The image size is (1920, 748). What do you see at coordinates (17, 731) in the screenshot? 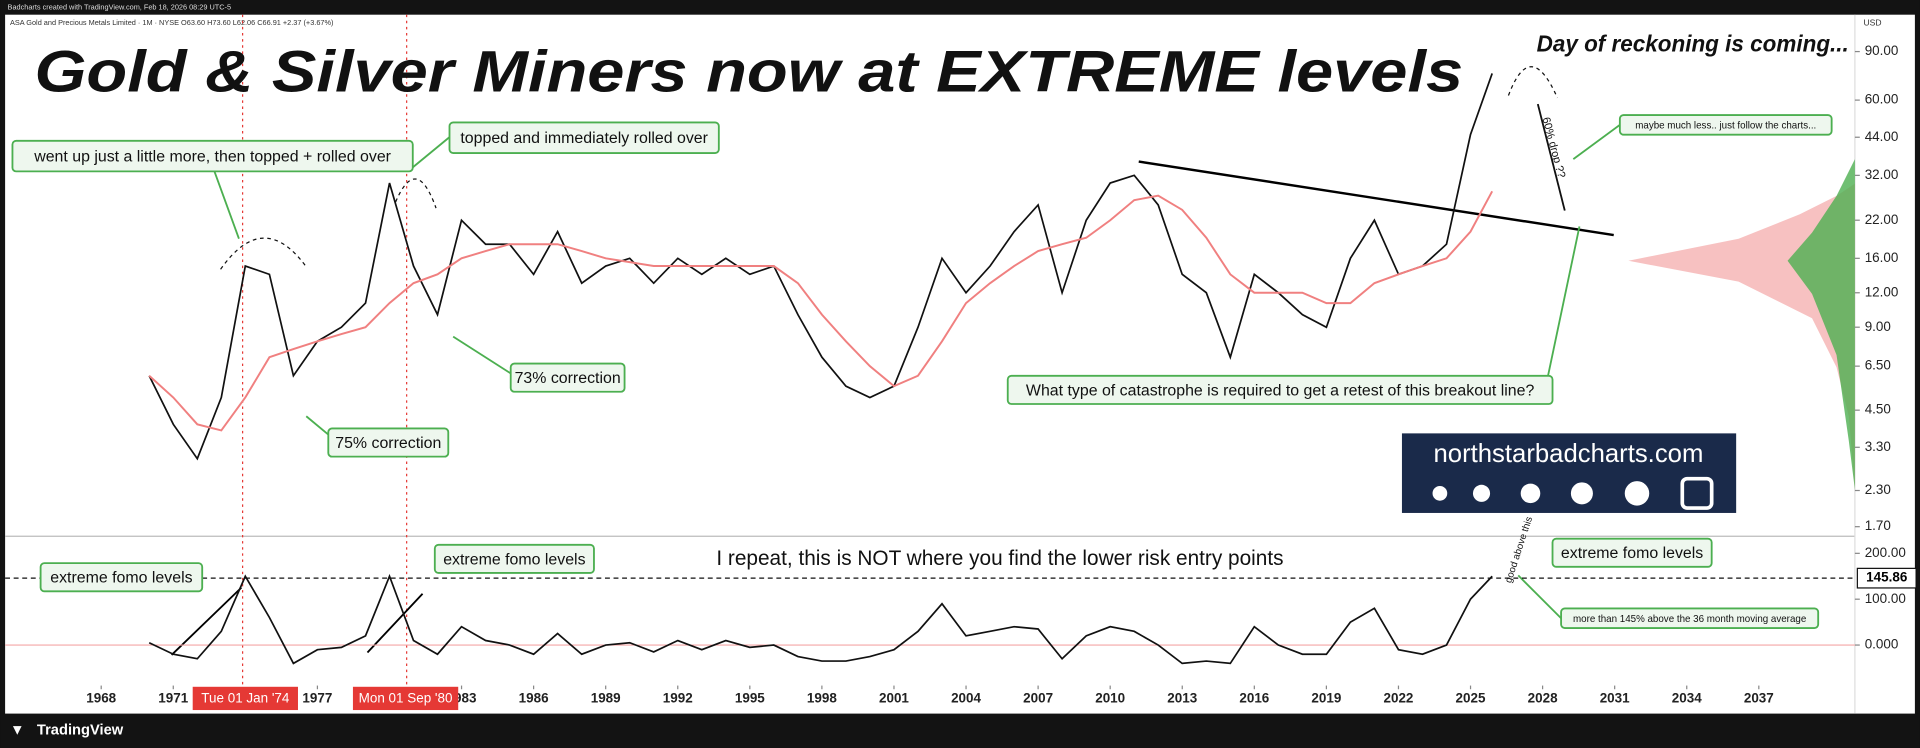
I see `footer-logo: ▼` at bounding box center [17, 731].